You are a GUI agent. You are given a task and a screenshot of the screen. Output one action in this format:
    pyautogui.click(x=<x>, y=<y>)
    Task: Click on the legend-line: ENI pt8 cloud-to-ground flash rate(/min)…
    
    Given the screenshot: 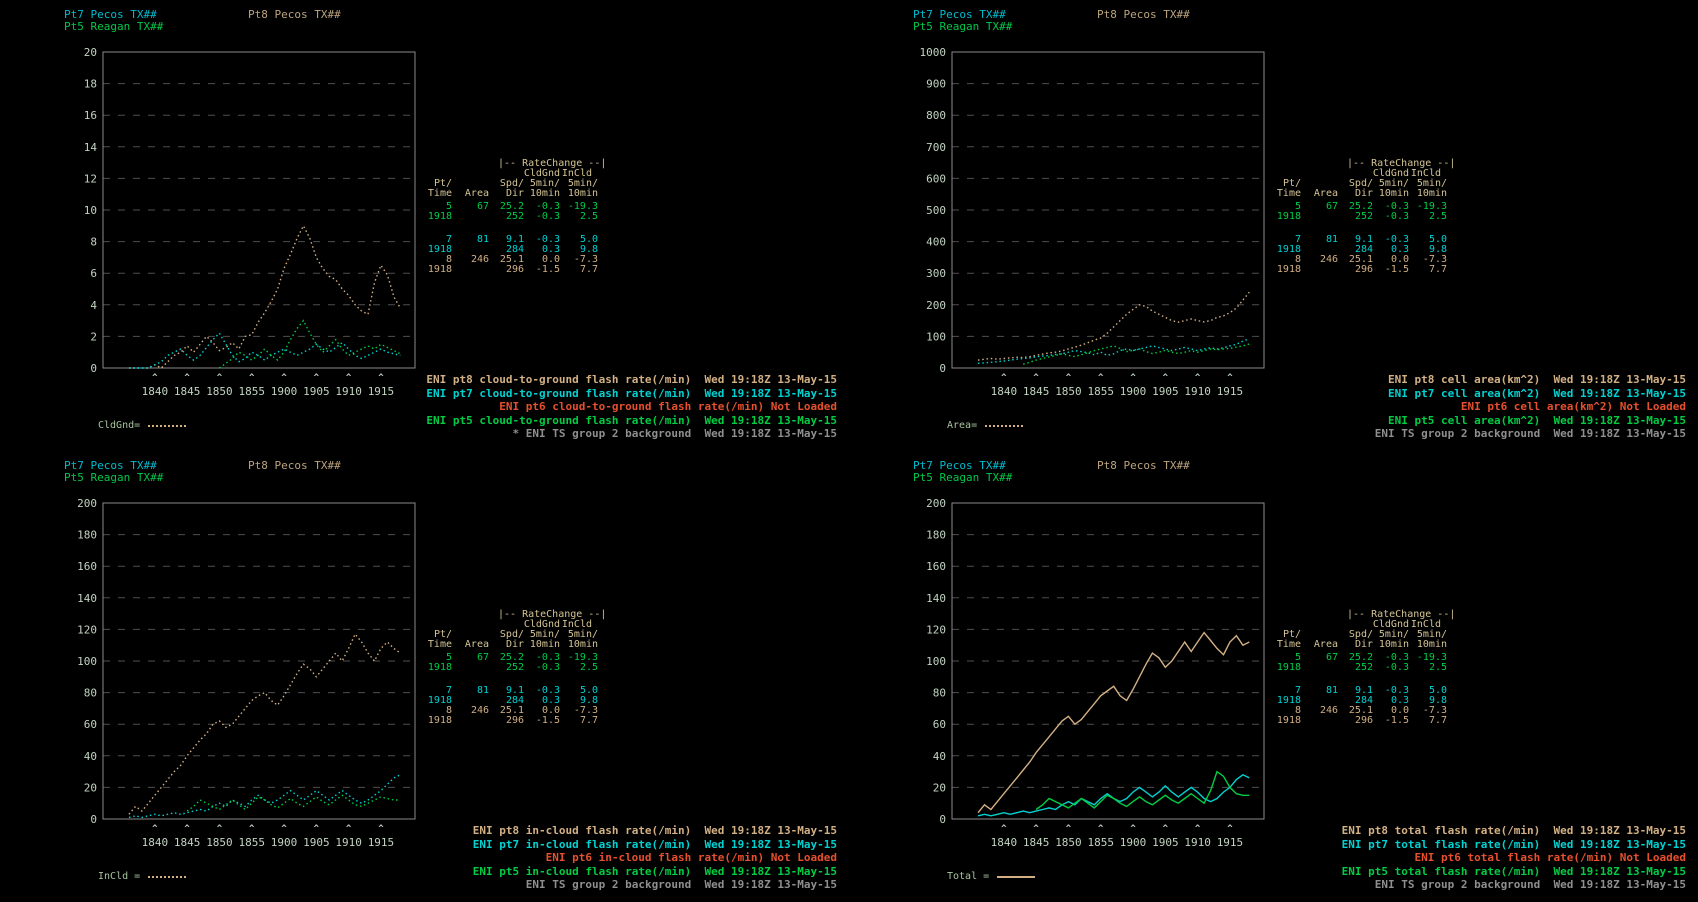 What is the action you would take?
    pyautogui.click(x=631, y=379)
    